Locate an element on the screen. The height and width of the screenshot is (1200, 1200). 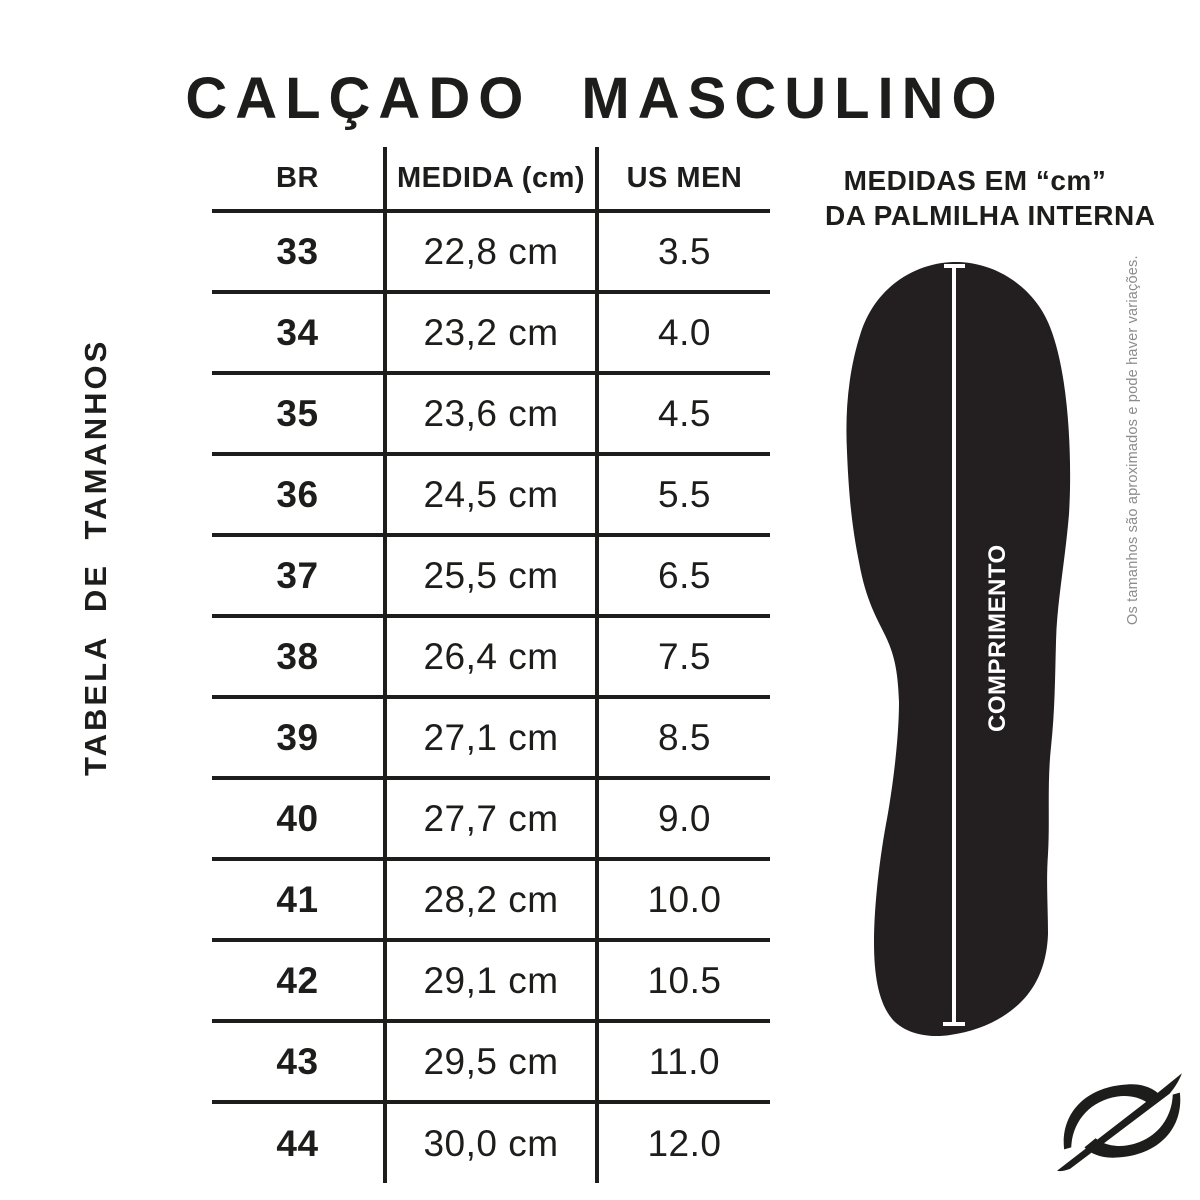
column-header-us-men: US MEN is located at coordinates (682, 178).